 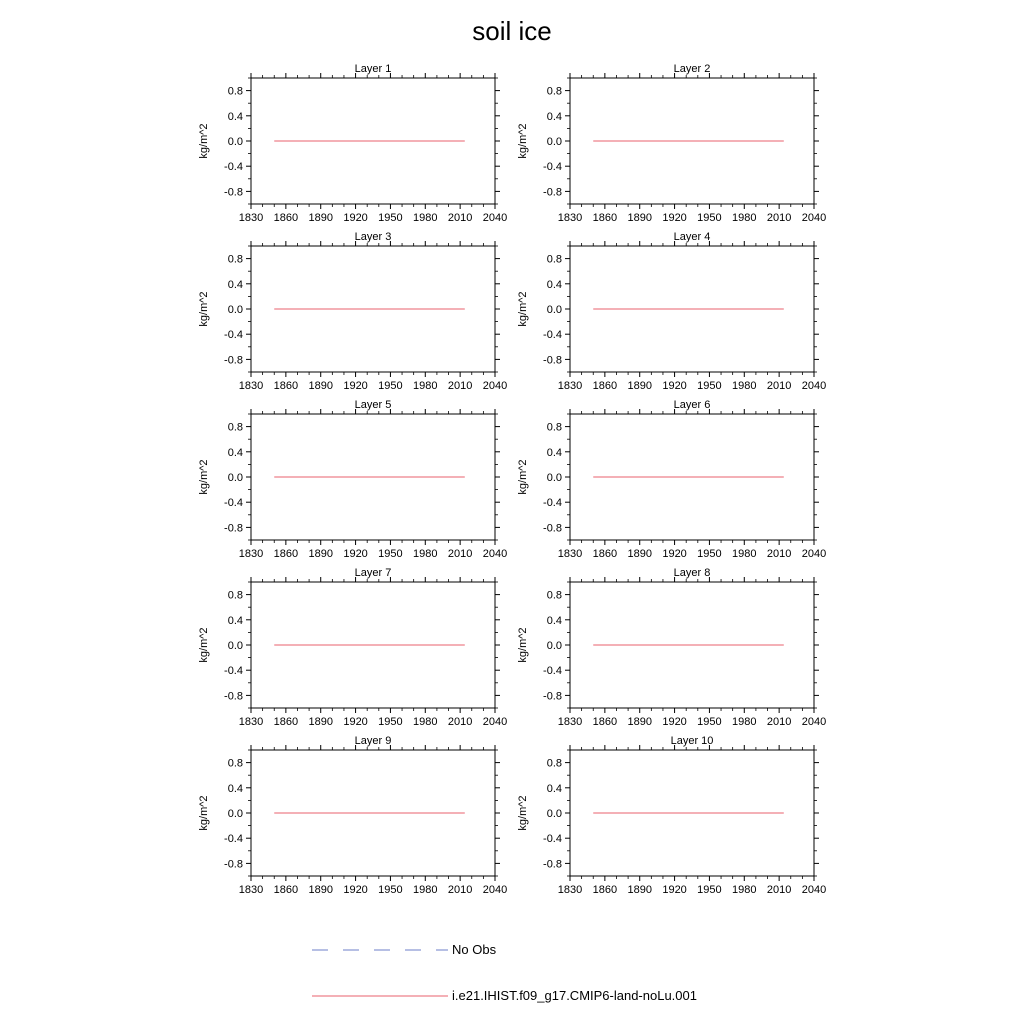 What do you see at coordinates (692, 405) in the screenshot?
I see `subplot-title: Layer 6` at bounding box center [692, 405].